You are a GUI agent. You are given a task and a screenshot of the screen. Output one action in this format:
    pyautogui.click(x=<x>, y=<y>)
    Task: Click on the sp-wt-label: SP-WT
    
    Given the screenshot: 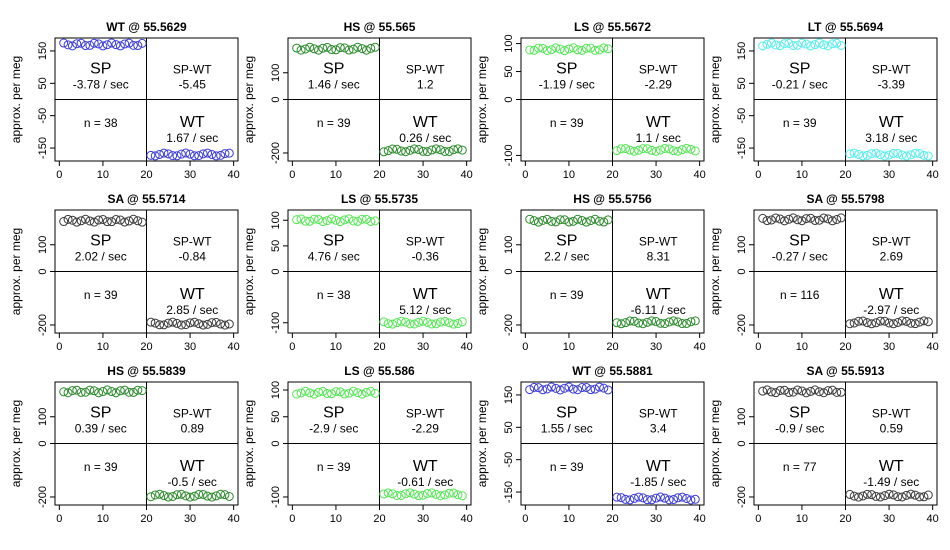 What is the action you would take?
    pyautogui.click(x=891, y=242)
    